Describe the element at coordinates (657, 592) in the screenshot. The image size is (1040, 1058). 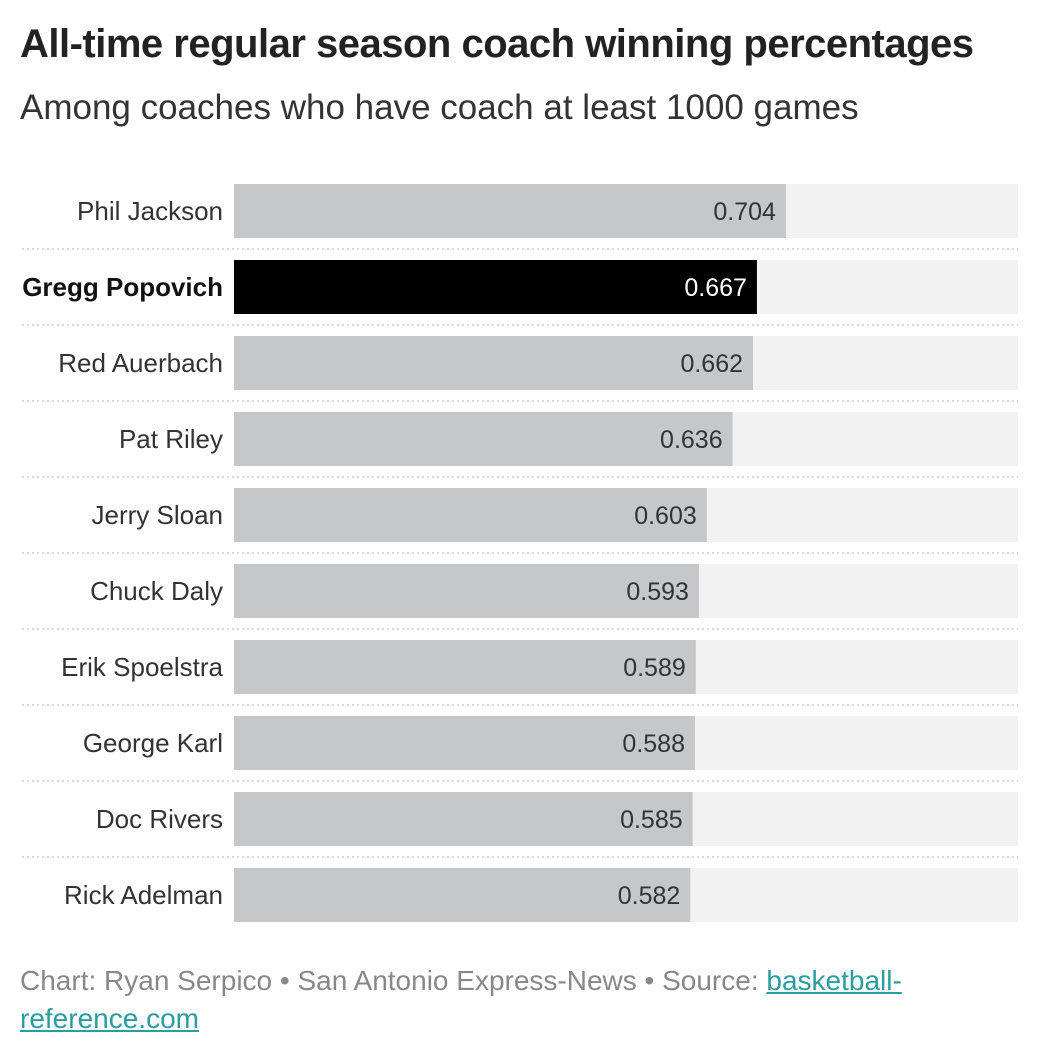
I see `data-label: 0.593` at that location.